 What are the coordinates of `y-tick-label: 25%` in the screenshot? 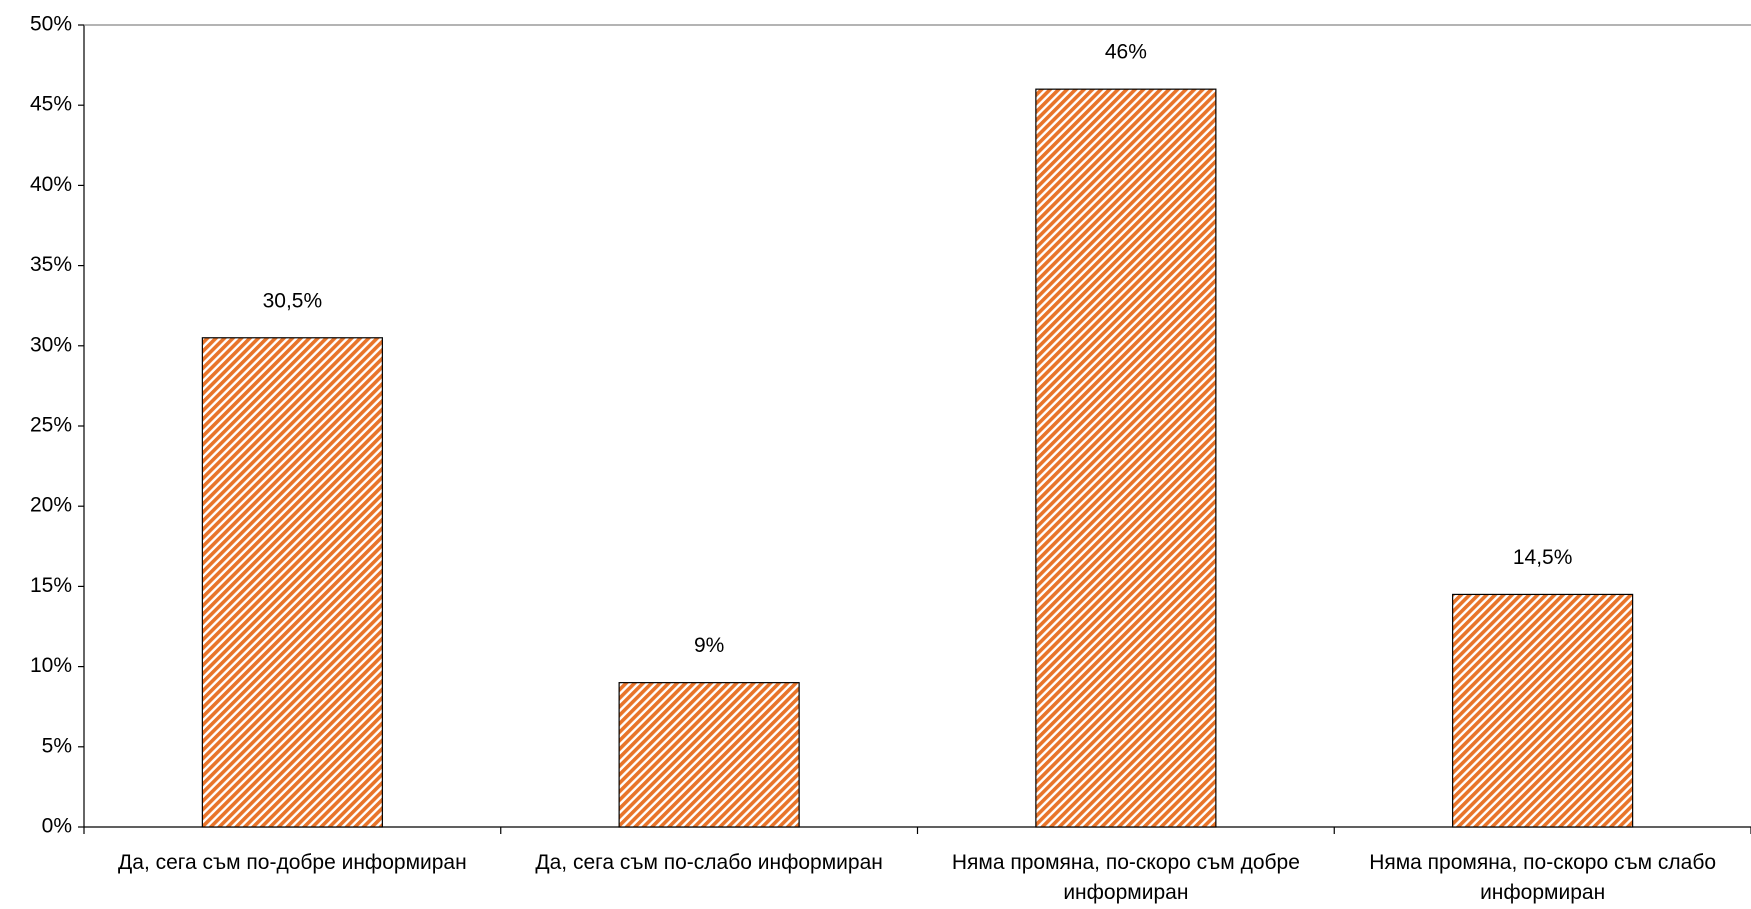 It's located at (51, 425).